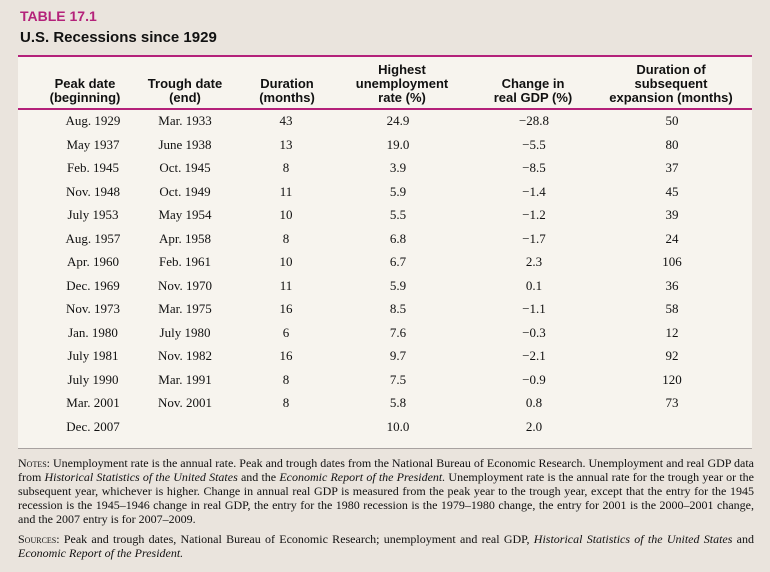 The width and height of the screenshot is (770, 572). Describe the element at coordinates (385, 310) in the screenshot. I see `table-row: Nov. 1973 Mar. 1975 16 8.5 −1.1 58` at that location.